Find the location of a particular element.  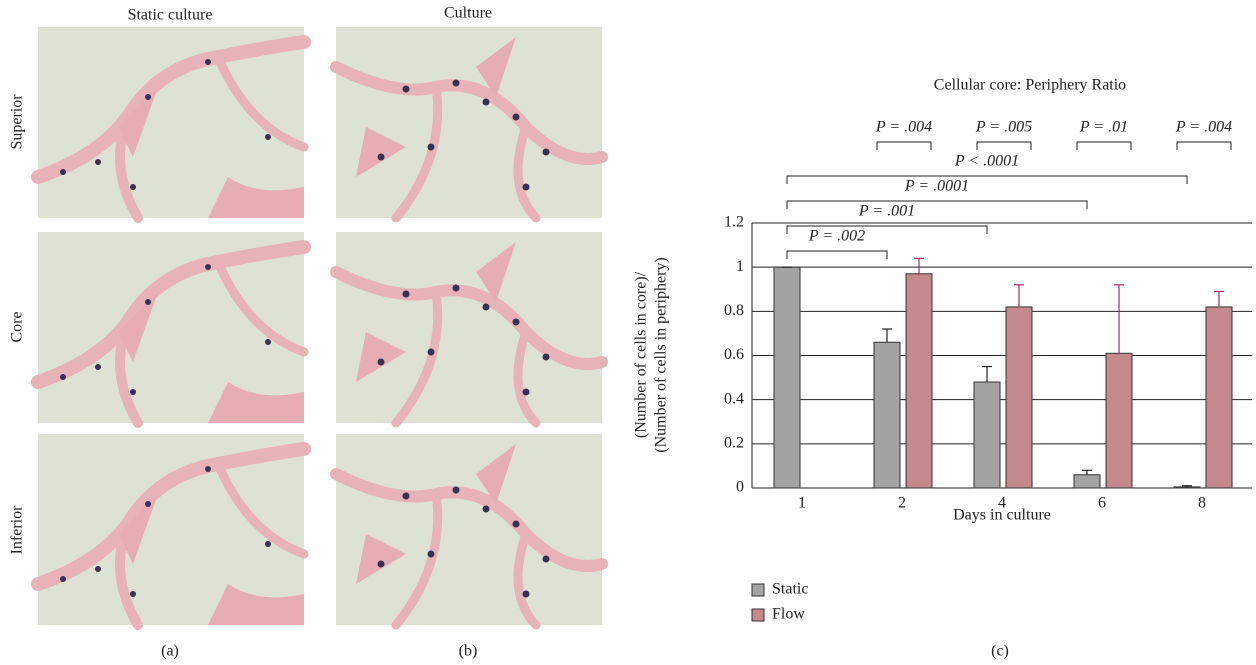

legend-label: Flow is located at coordinates (788, 614).